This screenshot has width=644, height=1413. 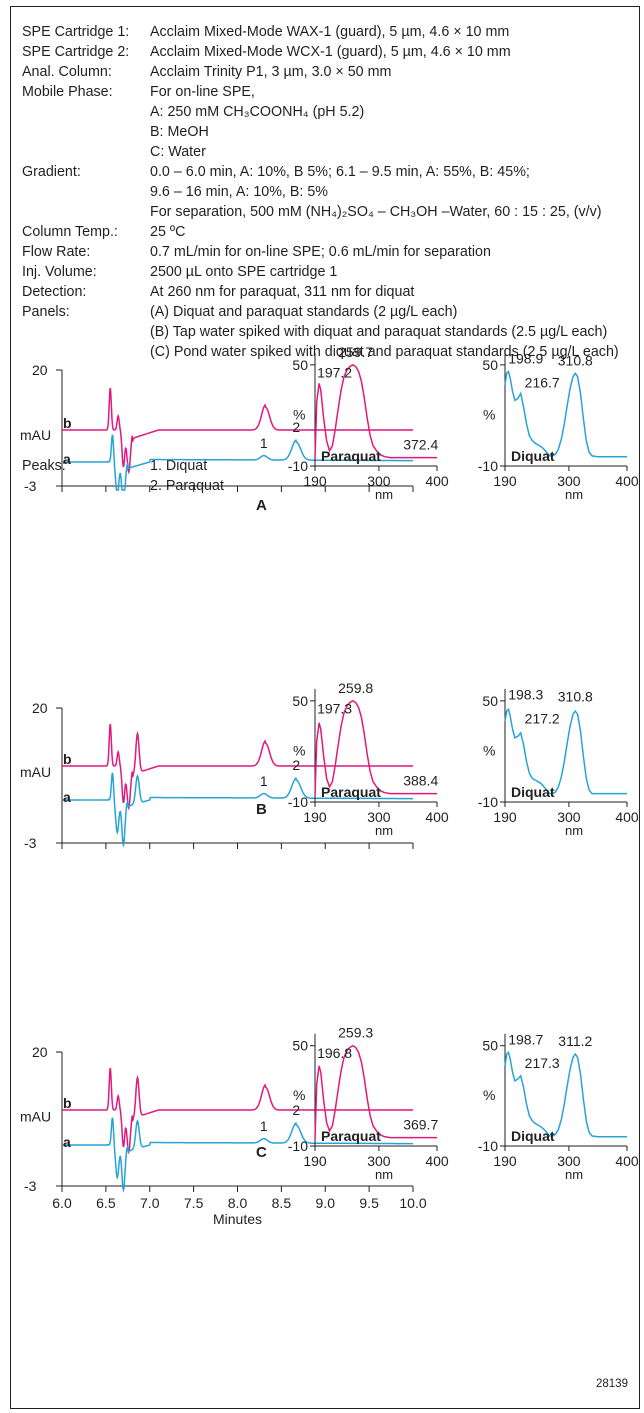 What do you see at coordinates (59, 272) in the screenshot?
I see `condition-label: Inj. Volume:` at bounding box center [59, 272].